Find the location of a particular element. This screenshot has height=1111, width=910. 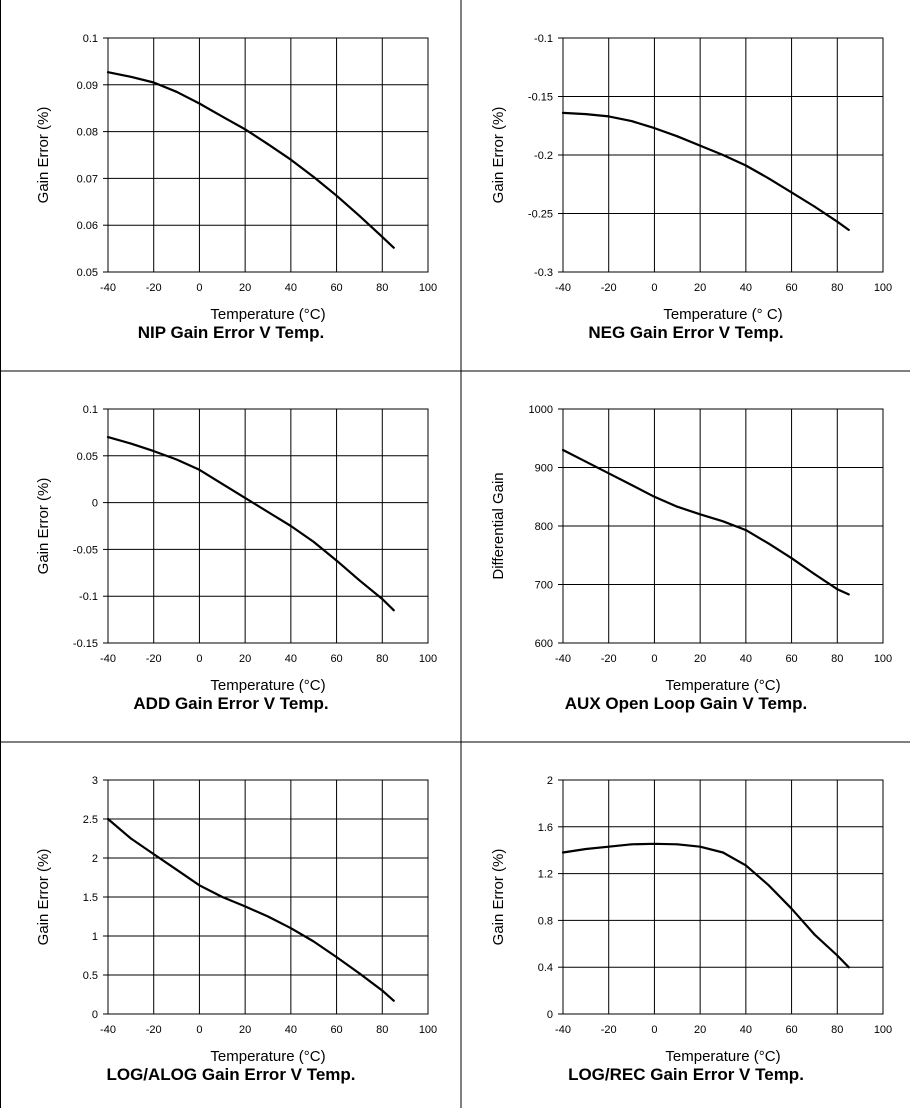

y-tick-label: 3 is located at coordinates (95, 781).